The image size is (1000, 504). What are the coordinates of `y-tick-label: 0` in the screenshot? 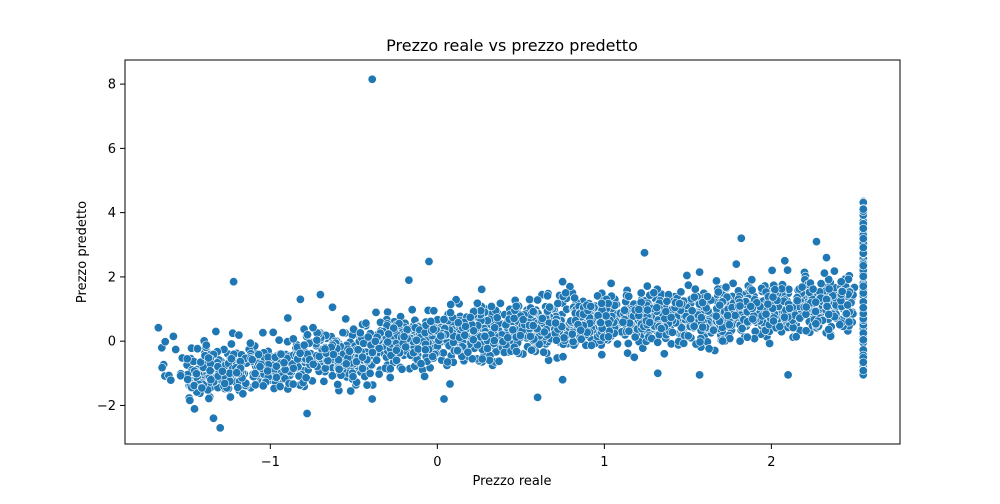 It's located at (112, 342).